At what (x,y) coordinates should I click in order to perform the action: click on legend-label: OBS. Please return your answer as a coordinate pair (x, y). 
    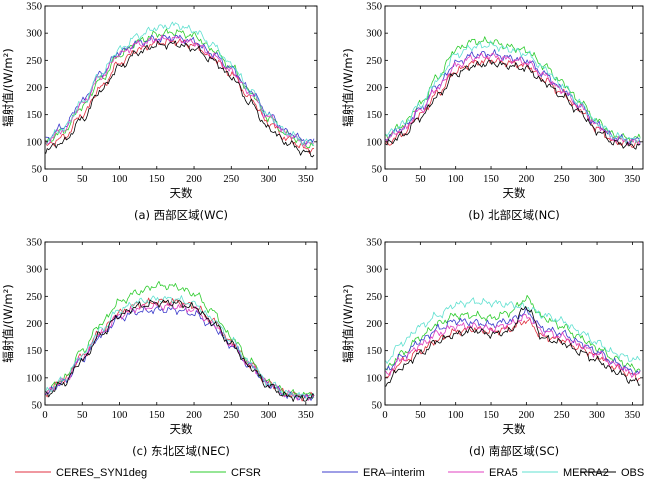
    Looking at the image, I should click on (632, 473).